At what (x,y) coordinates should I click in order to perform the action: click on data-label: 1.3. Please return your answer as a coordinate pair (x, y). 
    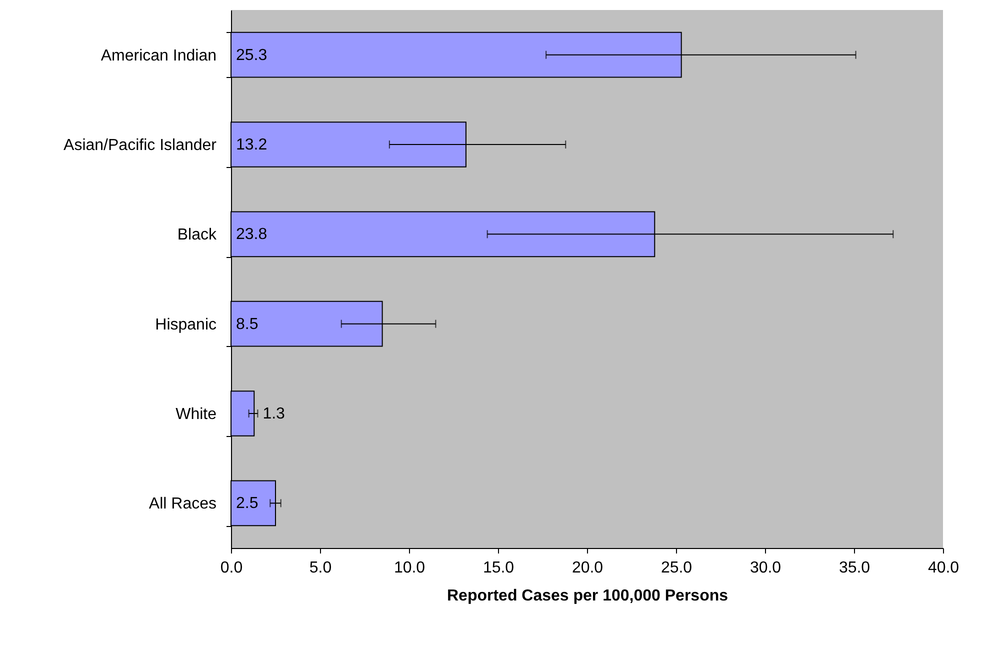
    Looking at the image, I should click on (274, 414).